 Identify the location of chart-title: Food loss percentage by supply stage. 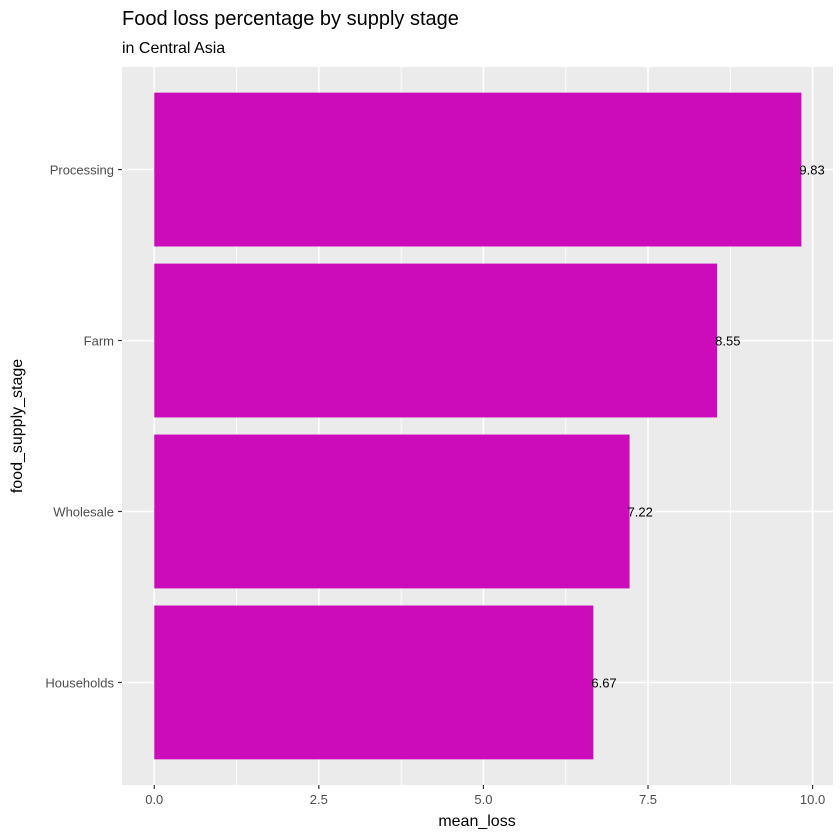
(290, 19).